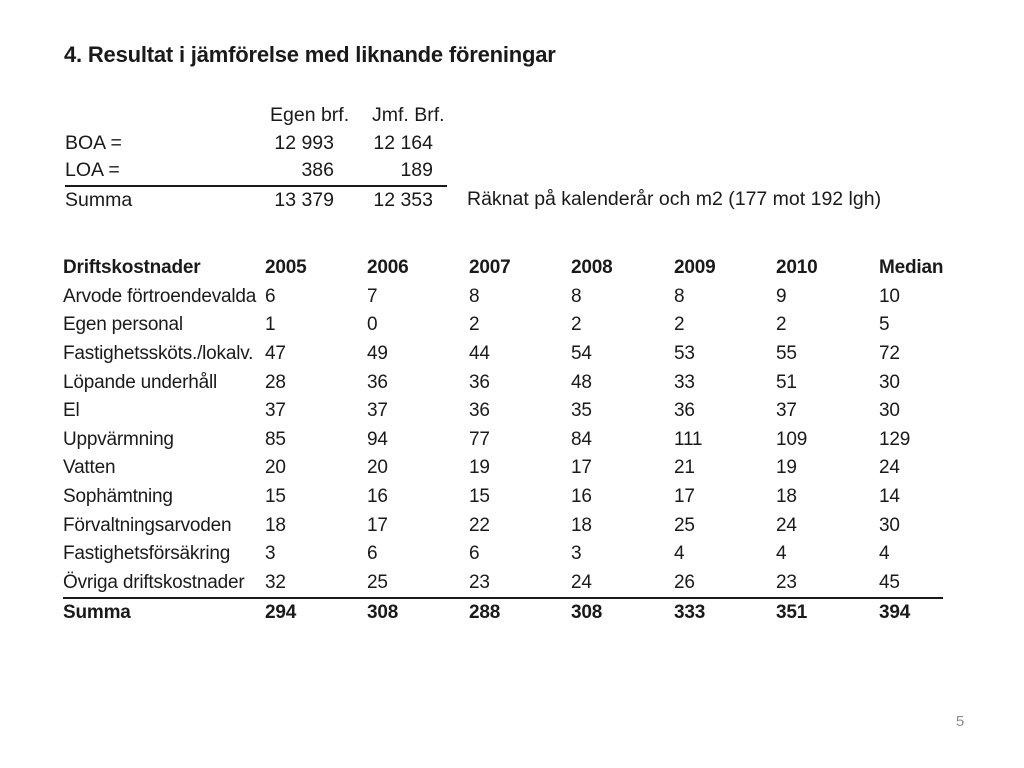 The height and width of the screenshot is (768, 1024). Describe the element at coordinates (304, 142) in the screenshot. I see `cell-egen: 12 993` at that location.